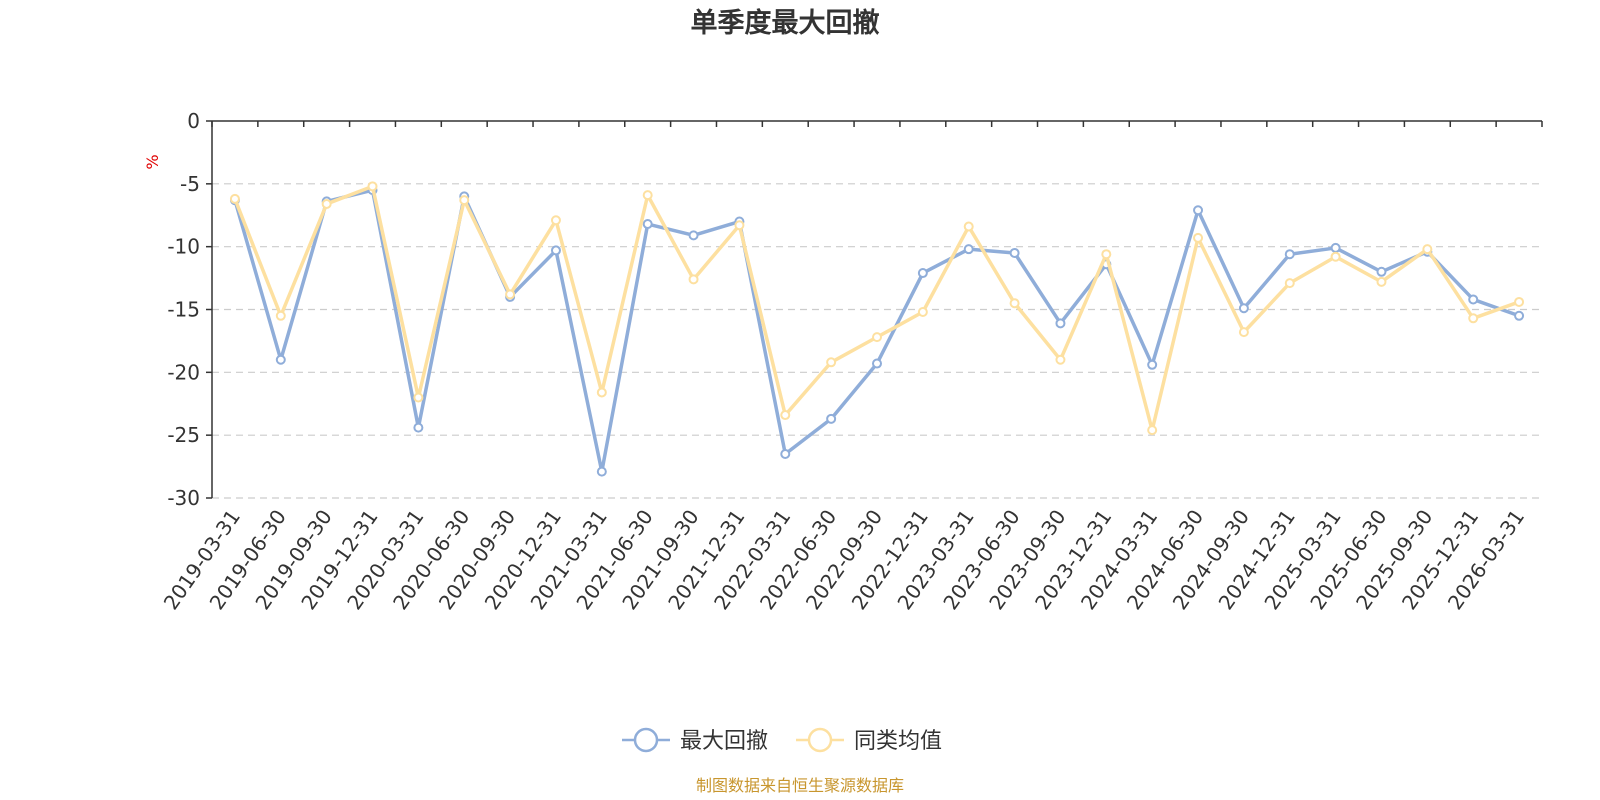 This screenshot has width=1600, height=800. I want to click on y-tick-label: -5, so click(190, 184).